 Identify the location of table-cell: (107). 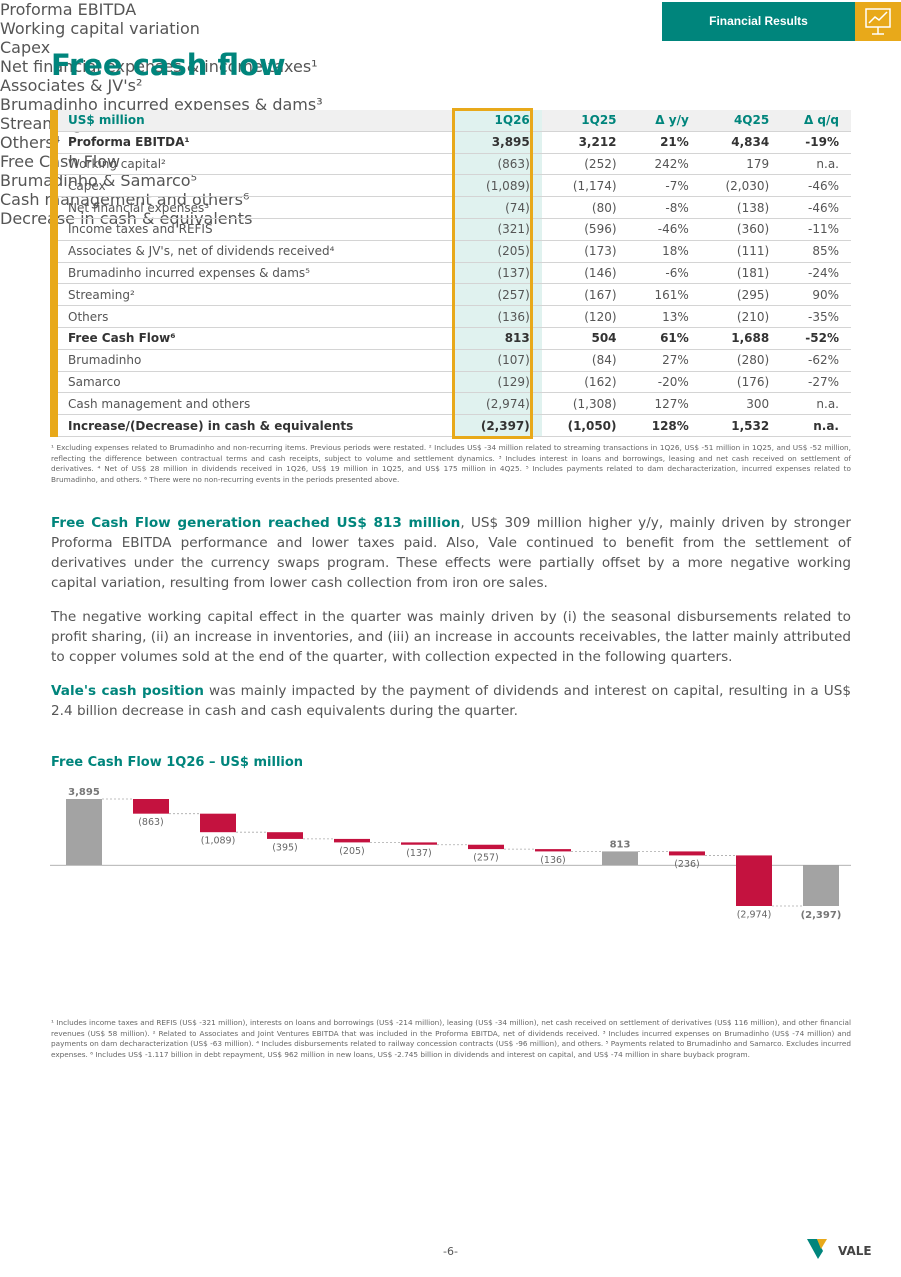
(498, 360).